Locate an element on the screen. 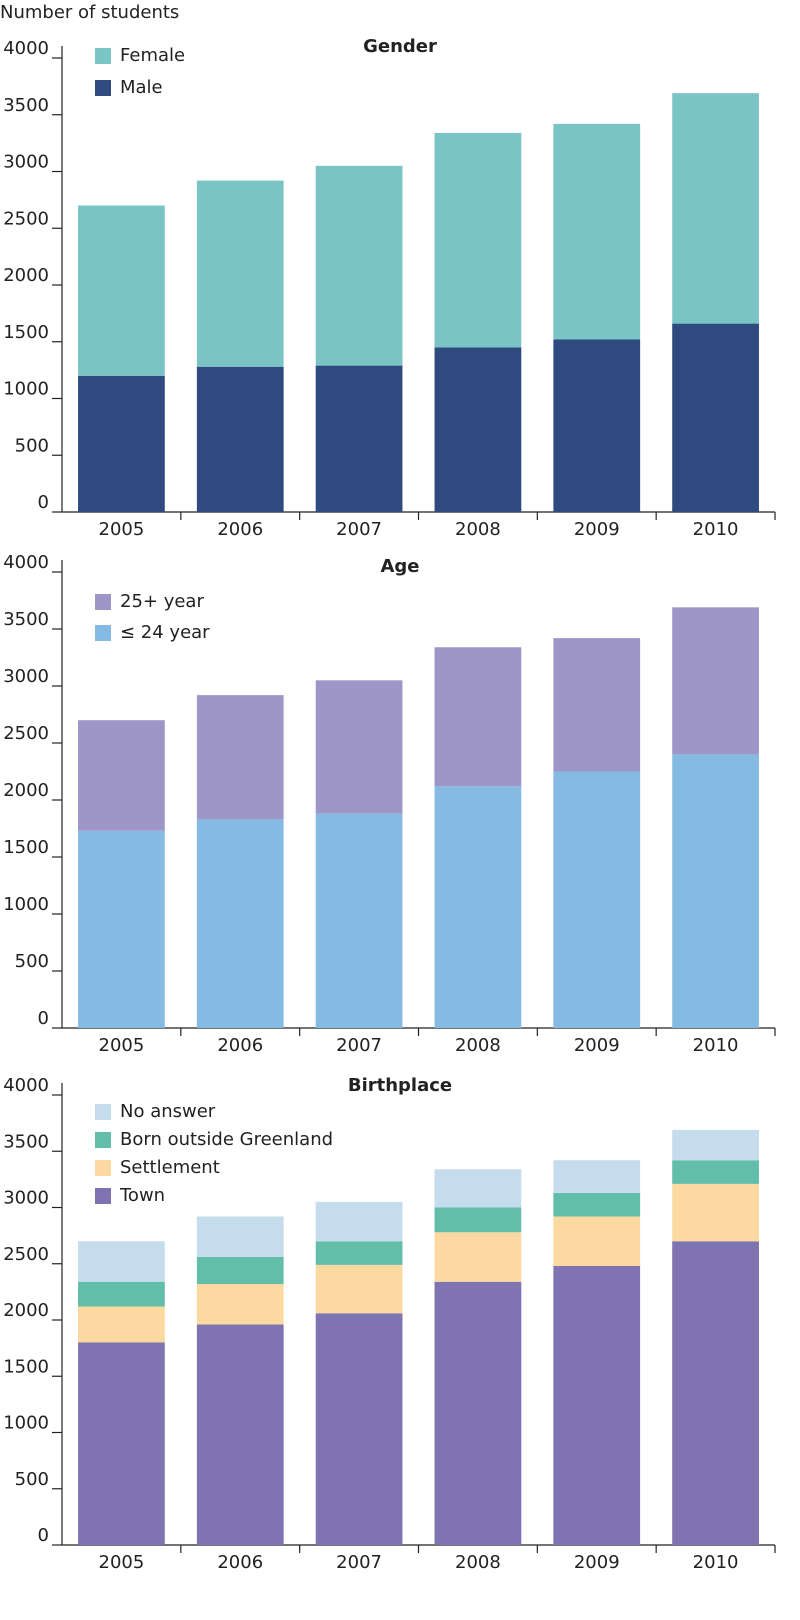 The image size is (800, 1620). panel-title: Age is located at coordinates (399, 566).